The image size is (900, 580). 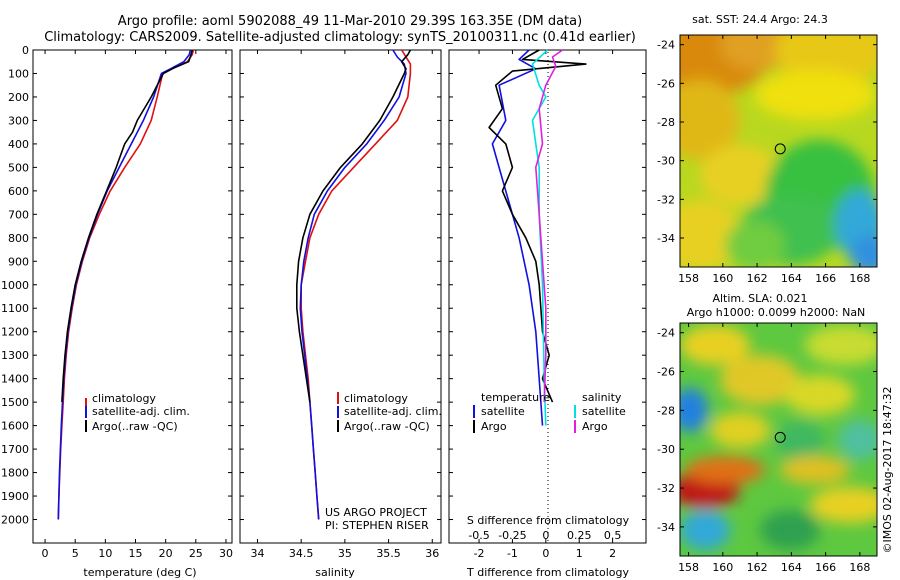 What do you see at coordinates (887, 470) in the screenshot?
I see `imos-watermark: ©IMOS 02-Aug-2017 18:47:32` at bounding box center [887, 470].